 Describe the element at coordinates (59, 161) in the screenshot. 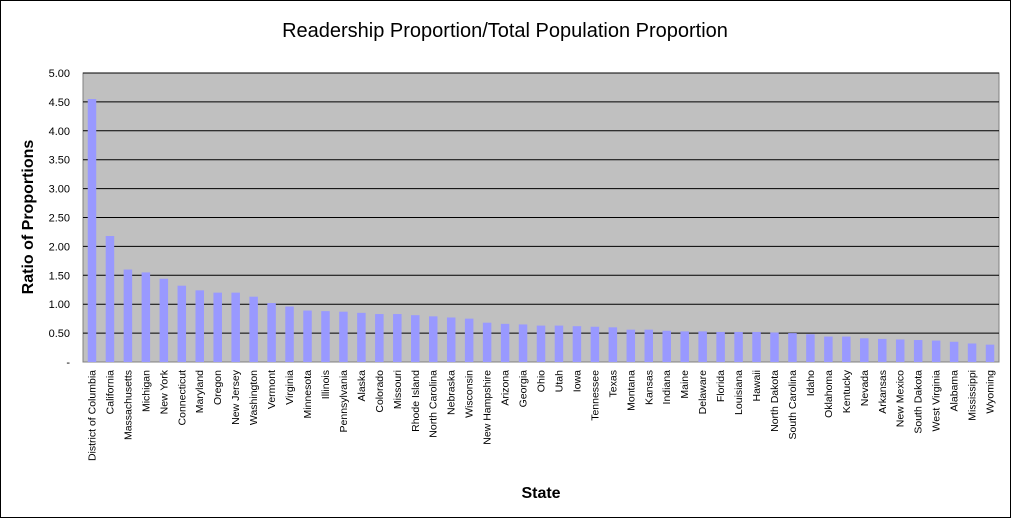

I see `y-tick-label: 3.50` at that location.